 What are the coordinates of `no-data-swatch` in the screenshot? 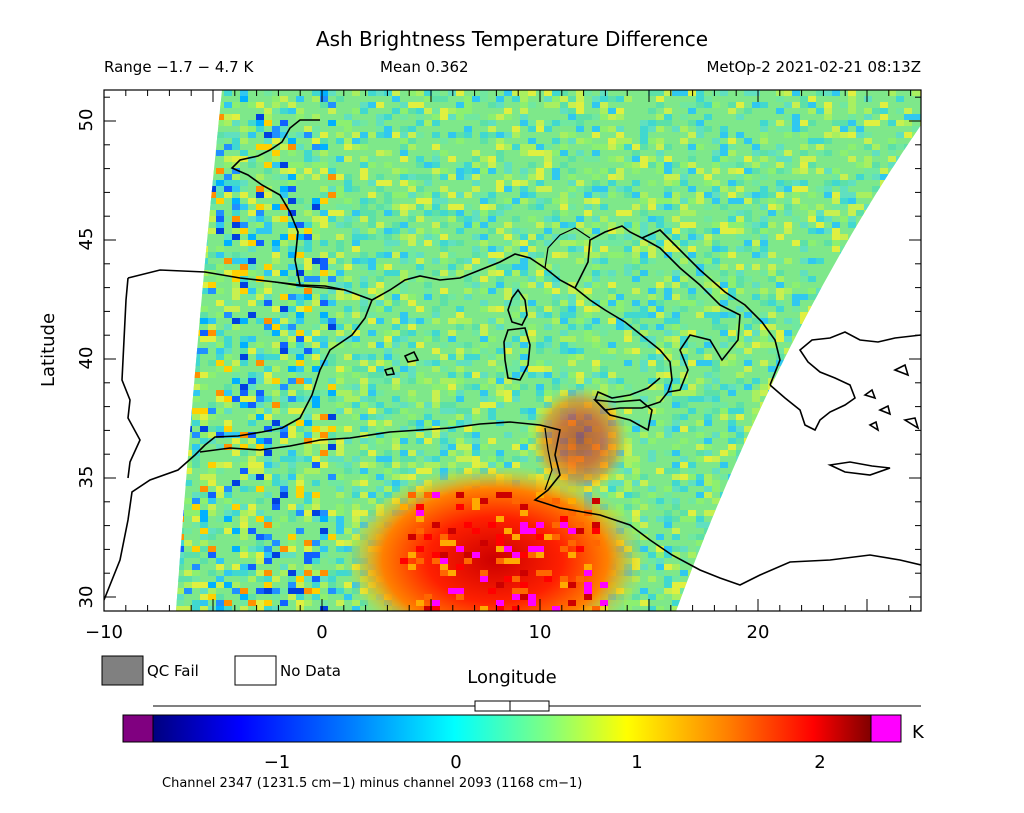 It's located at (255, 670).